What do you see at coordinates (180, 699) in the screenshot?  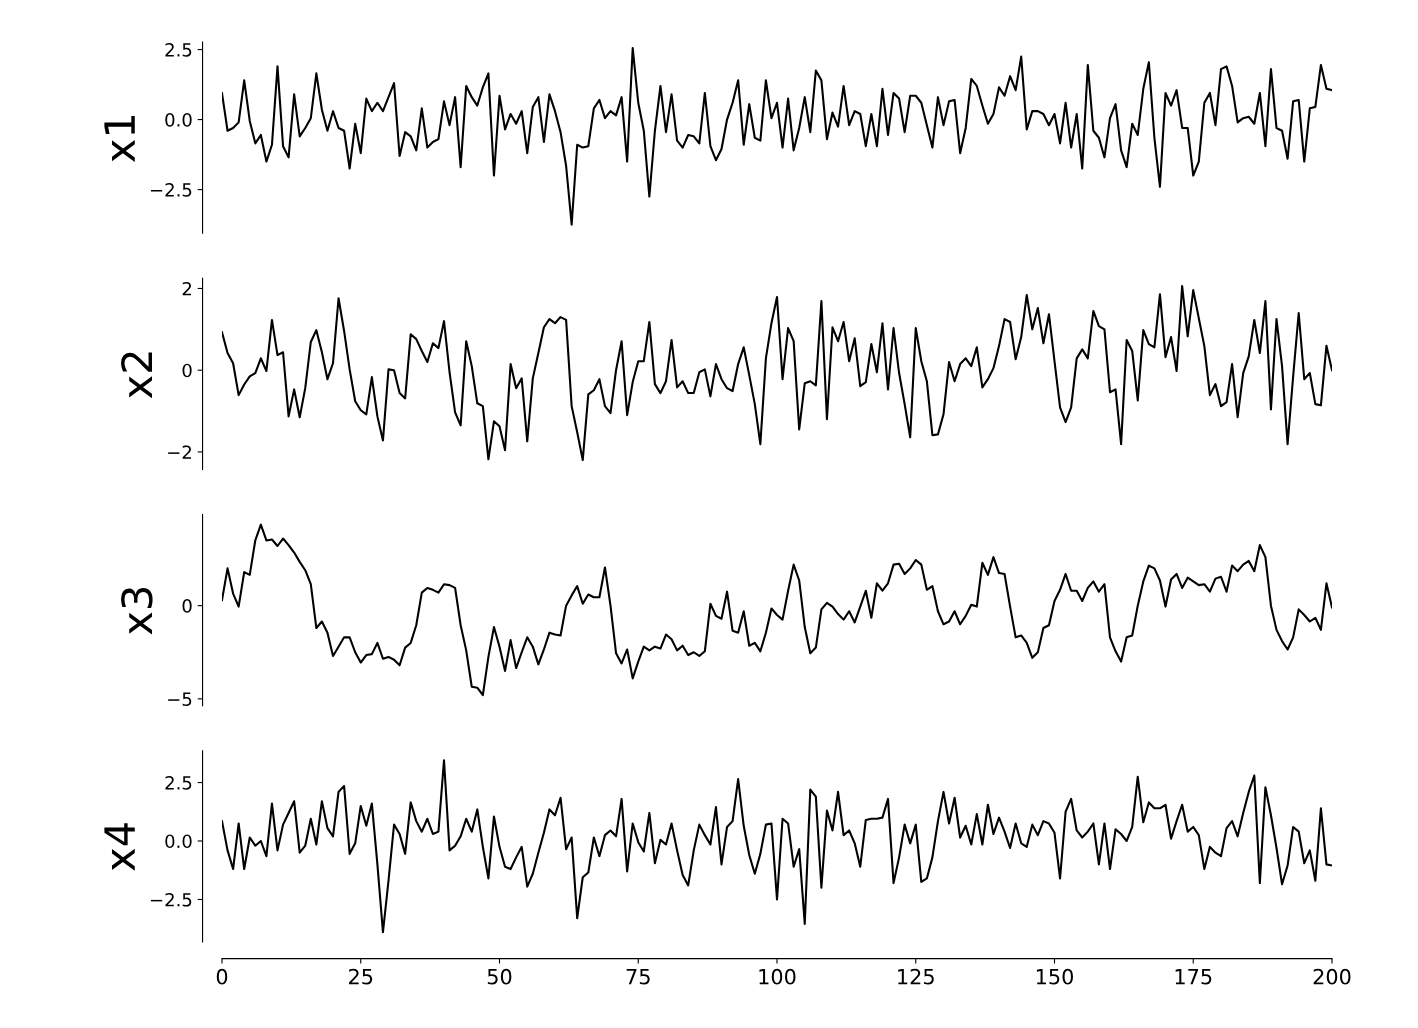 I see `y-tick-label: −5` at bounding box center [180, 699].